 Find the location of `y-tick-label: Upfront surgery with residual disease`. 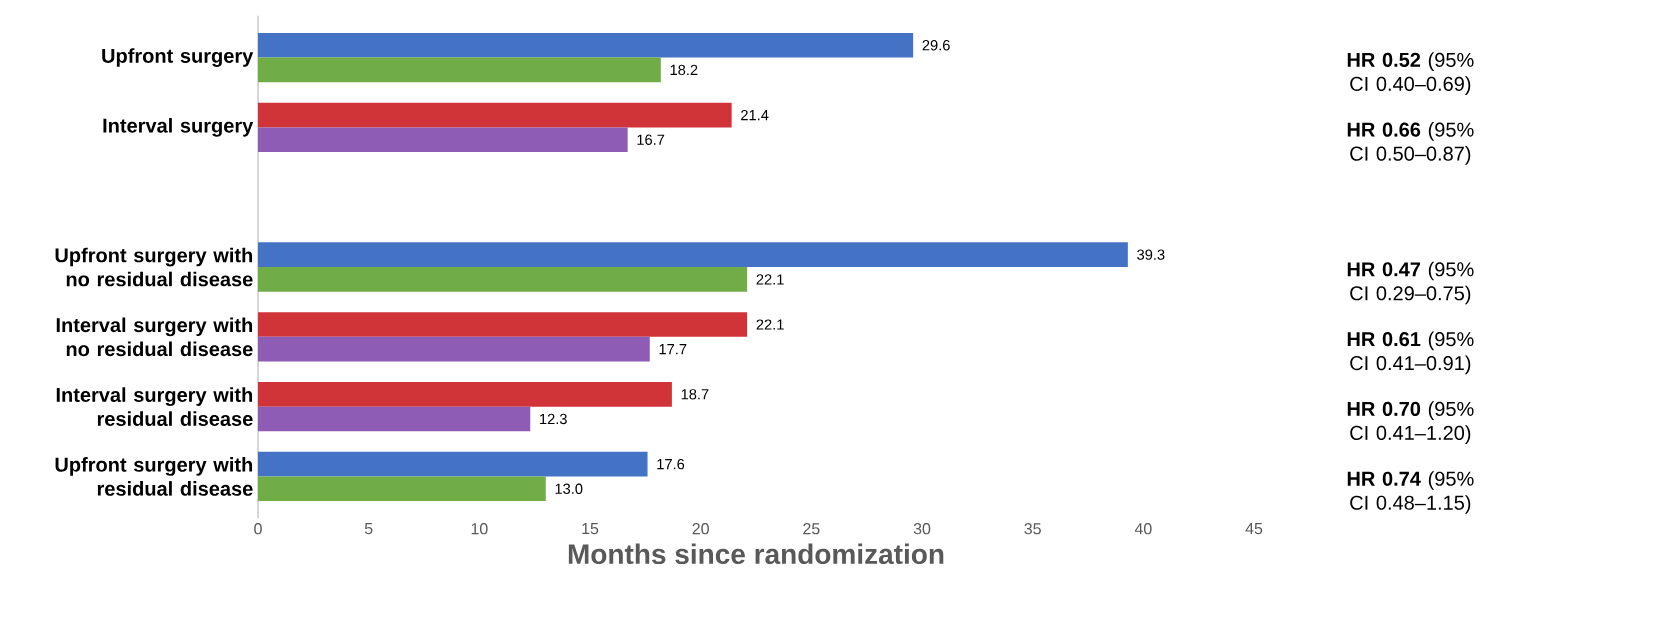

y-tick-label: Upfront surgery with residual disease is located at coordinates (154, 476).